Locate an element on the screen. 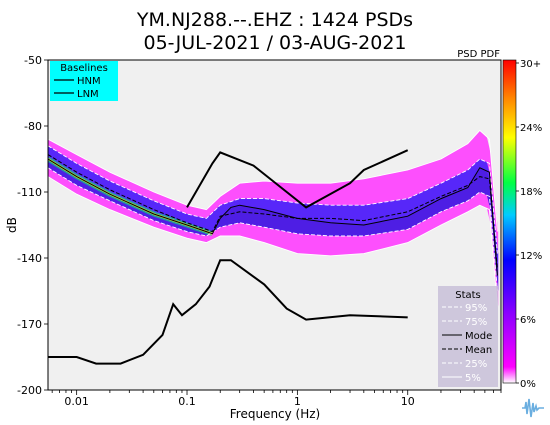 The image size is (550, 425). y-axis-ticks: -50 -80 -110 -140 -170 -200 is located at coordinates (32, 225).